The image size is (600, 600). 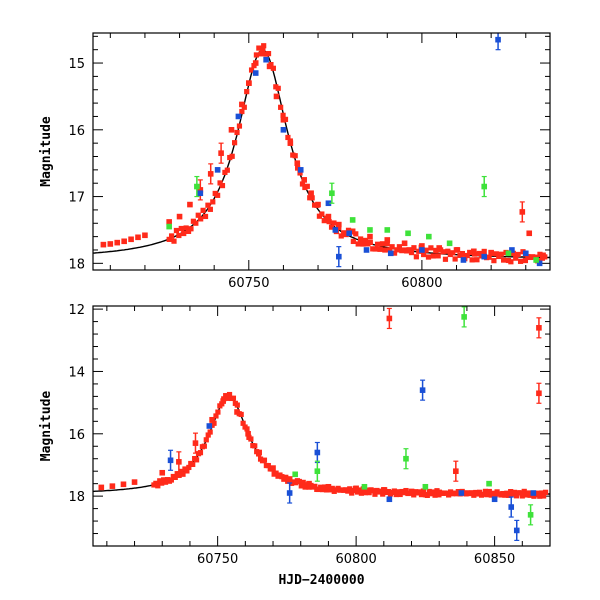 I want to click on series-3ee23a, so click(x=352, y=219).